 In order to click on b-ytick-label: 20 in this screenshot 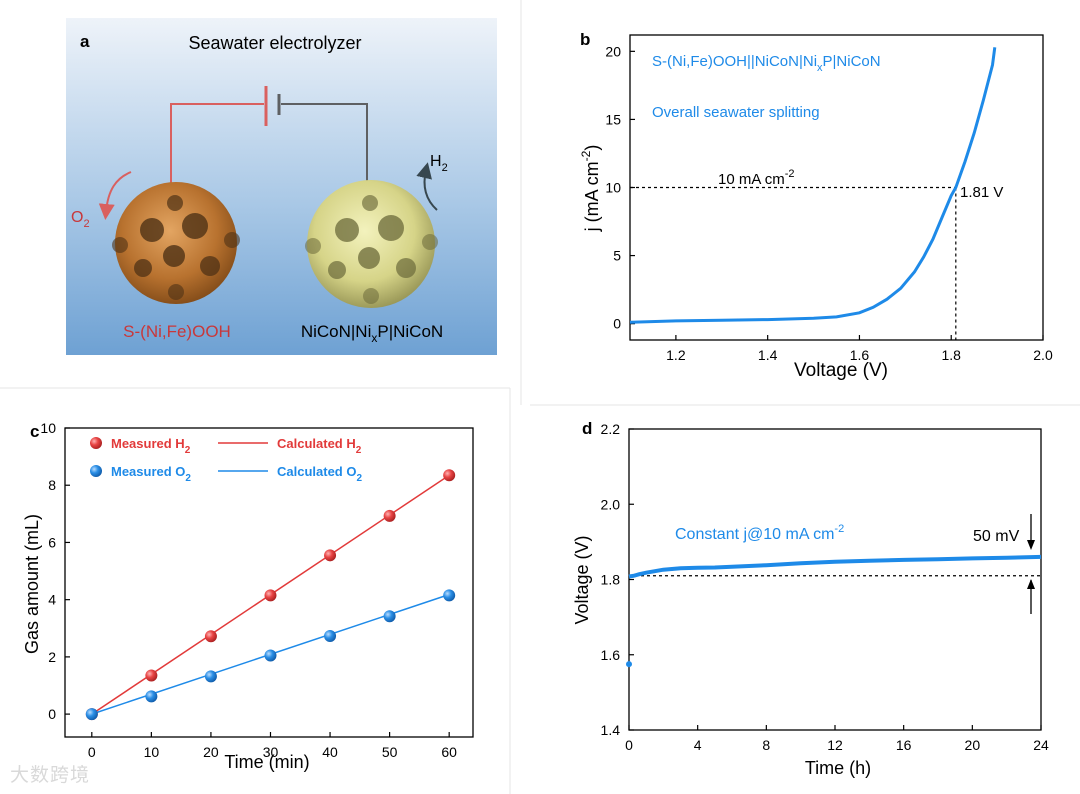, I will do `click(613, 51)`.